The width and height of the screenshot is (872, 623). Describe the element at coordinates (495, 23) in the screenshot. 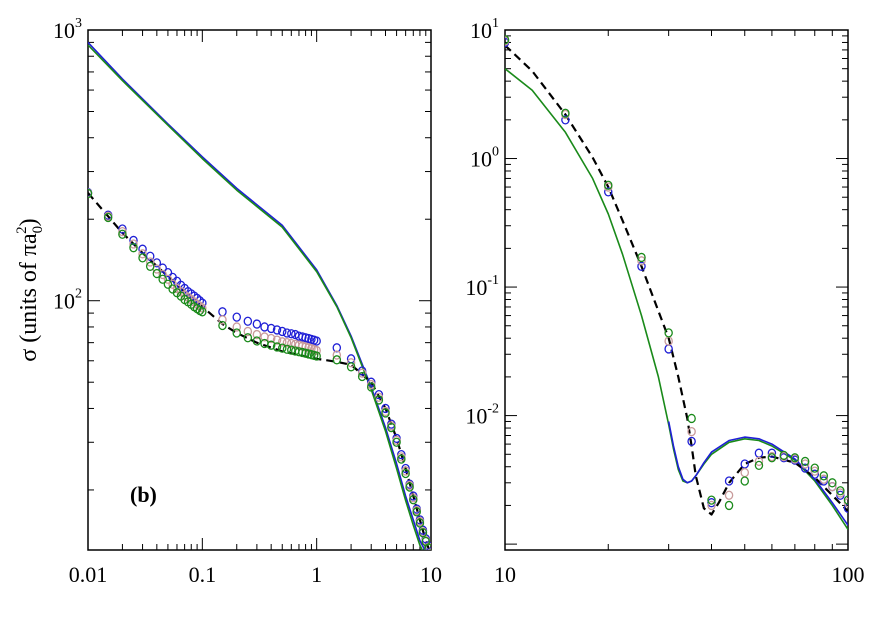

I see `y-tick-label-exponent: 1` at that location.